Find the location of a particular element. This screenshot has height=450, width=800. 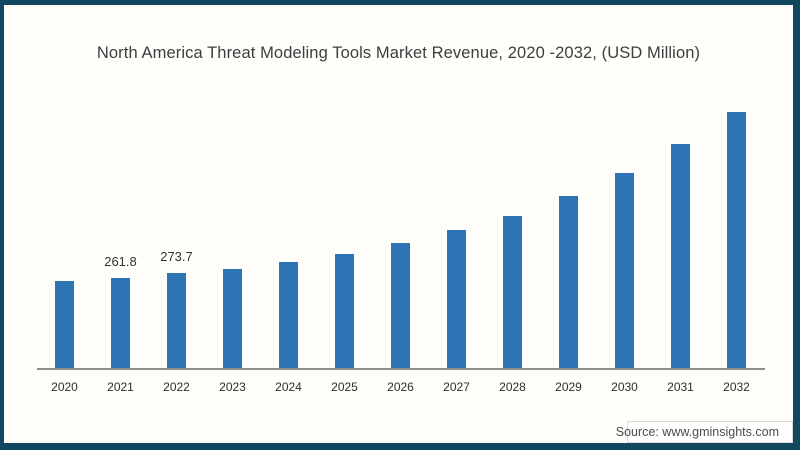

x-axis-label-2024: 2024 is located at coordinates (288, 387).